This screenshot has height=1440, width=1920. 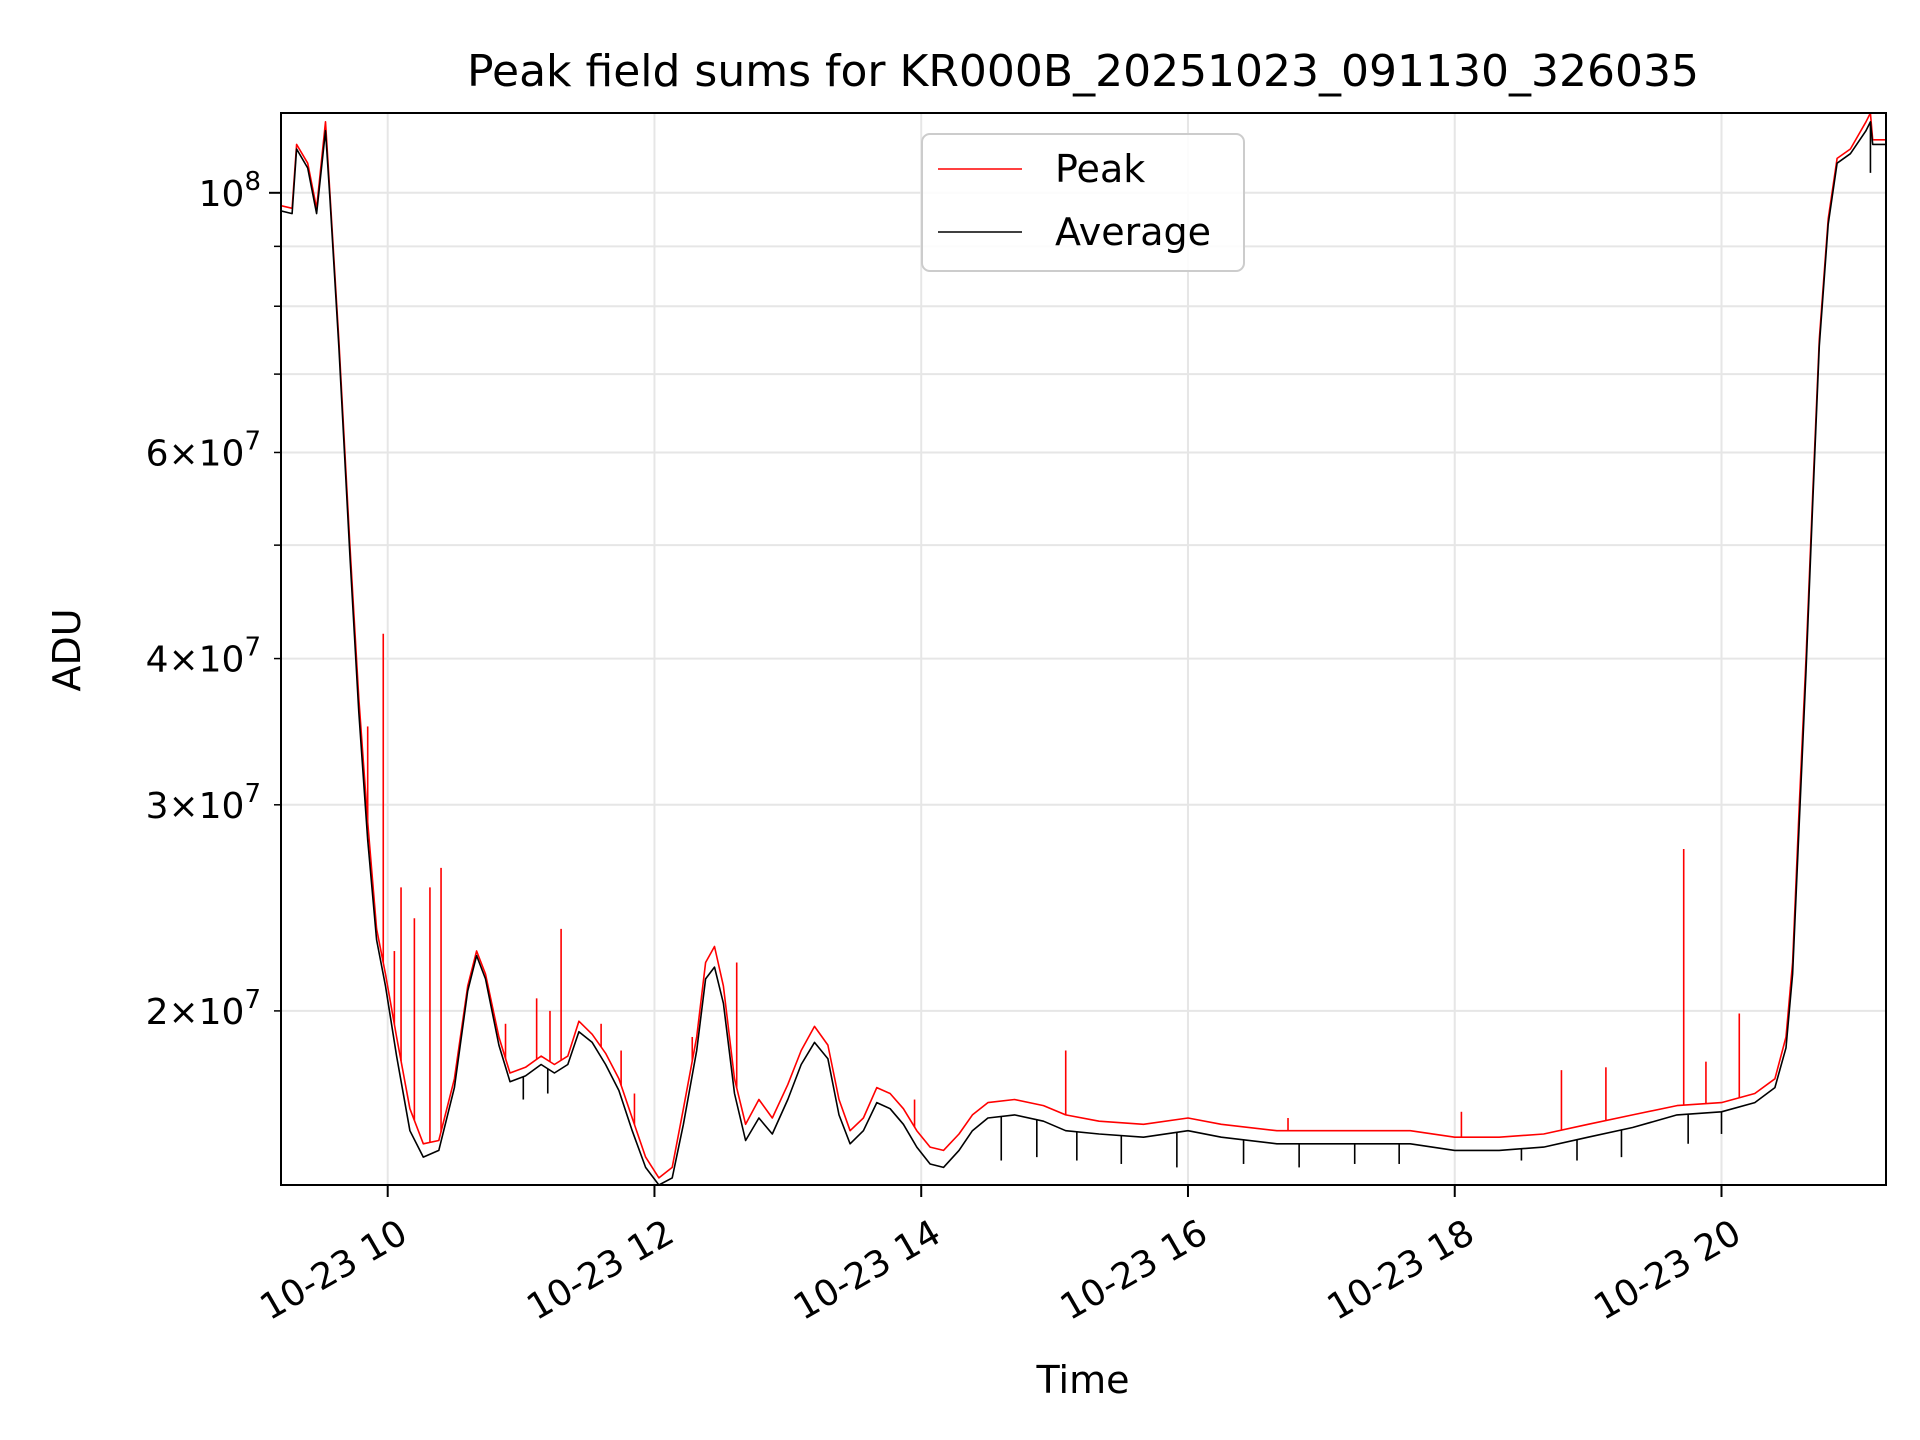 I want to click on y-axis-title: ADU, so click(x=67, y=649).